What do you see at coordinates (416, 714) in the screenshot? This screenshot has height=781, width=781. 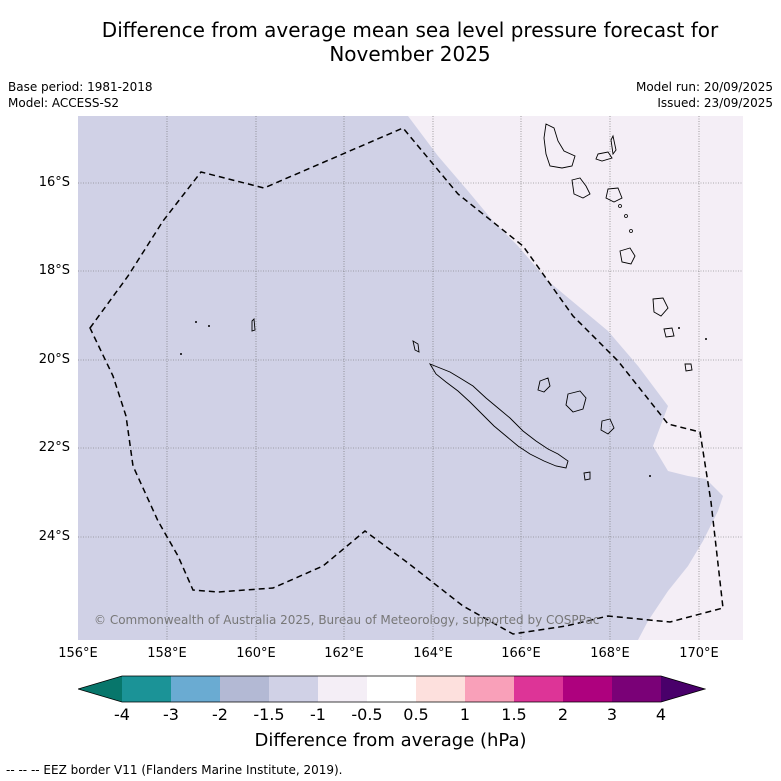 I see `cbar-tick-0-5: 0.5` at bounding box center [416, 714].